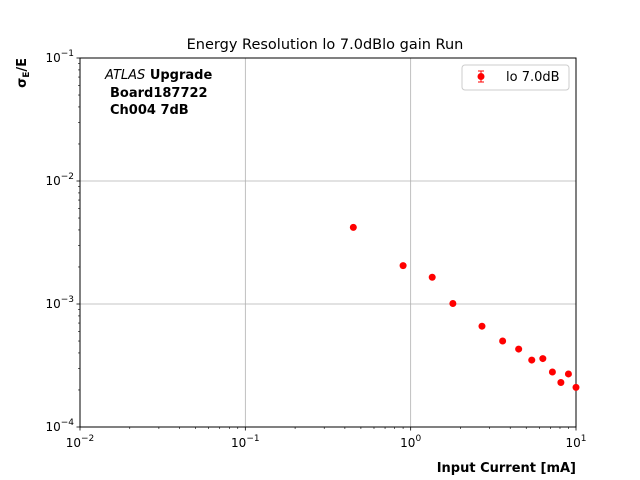 This screenshot has height=480, width=640. What do you see at coordinates (181, 75) in the screenshot?
I see `upgrade-label: Upgrade` at bounding box center [181, 75].